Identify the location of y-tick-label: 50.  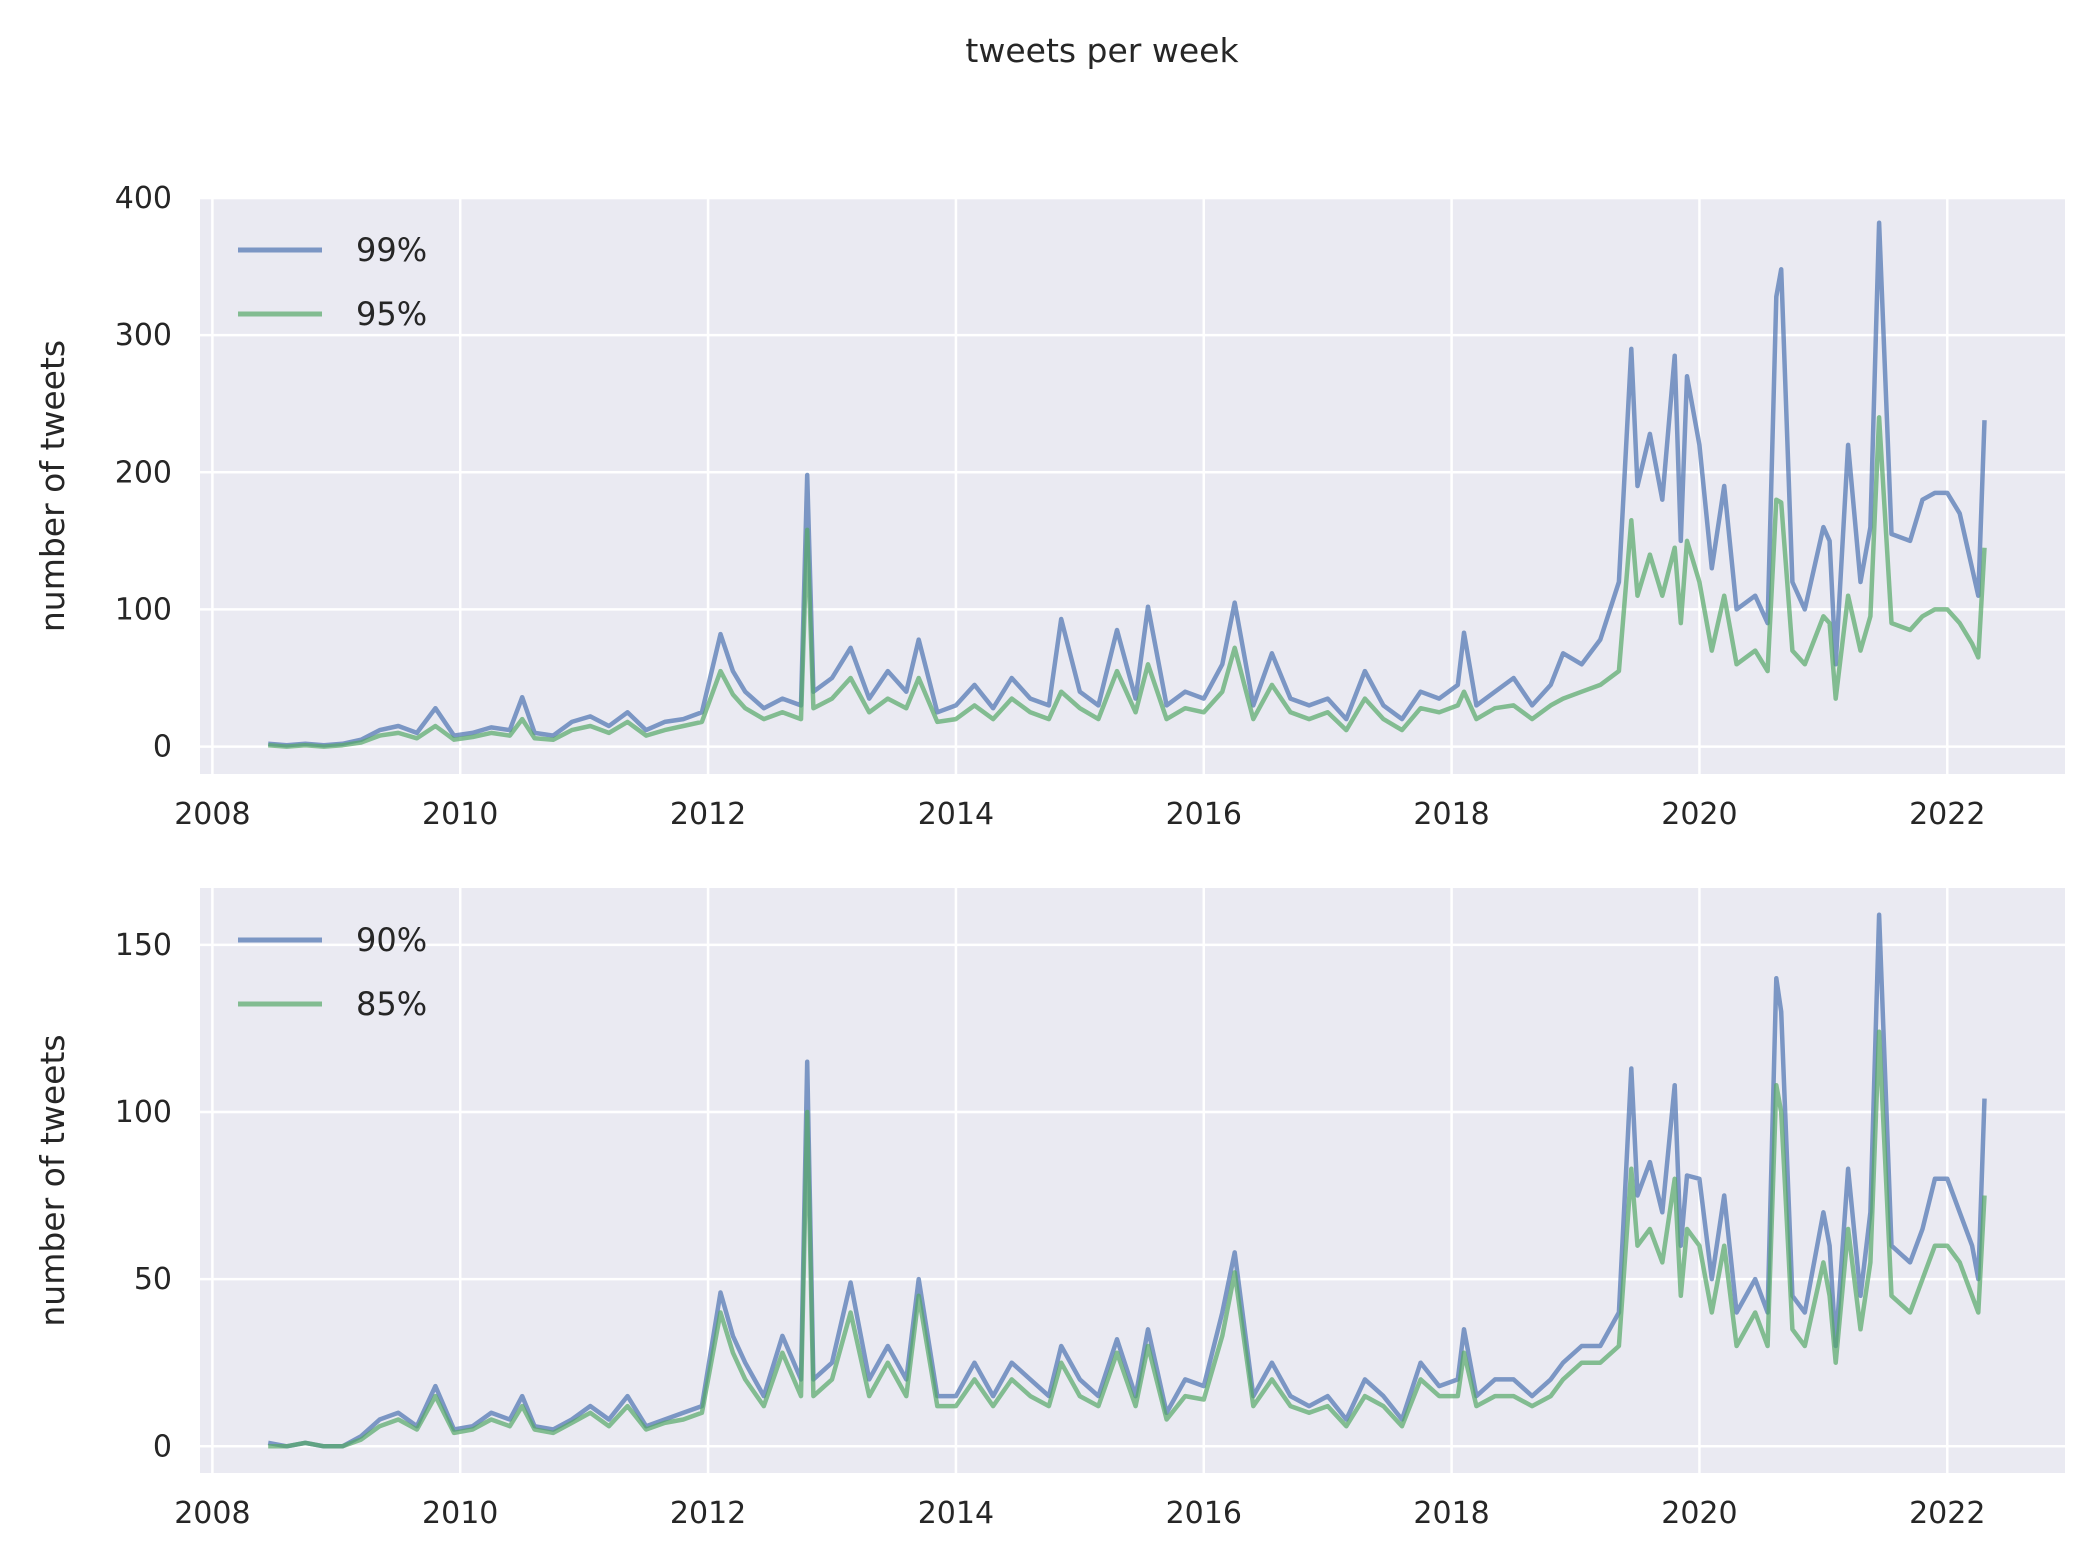
(153, 1279).